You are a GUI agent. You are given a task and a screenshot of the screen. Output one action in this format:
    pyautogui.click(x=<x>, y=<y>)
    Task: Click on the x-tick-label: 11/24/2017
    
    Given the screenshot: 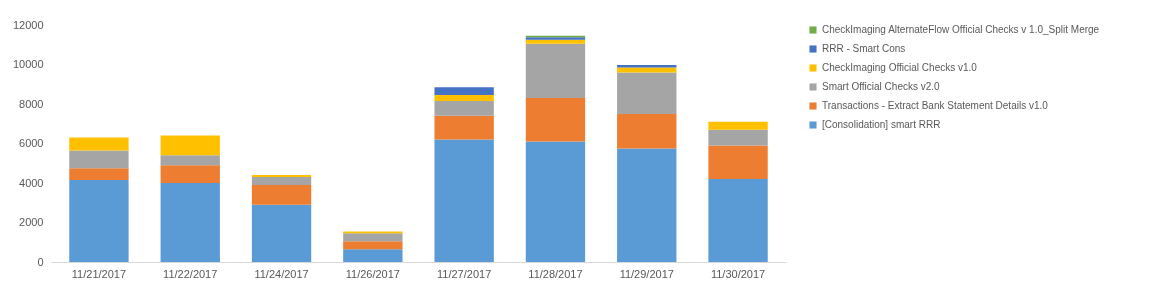 What is the action you would take?
    pyautogui.click(x=281, y=273)
    